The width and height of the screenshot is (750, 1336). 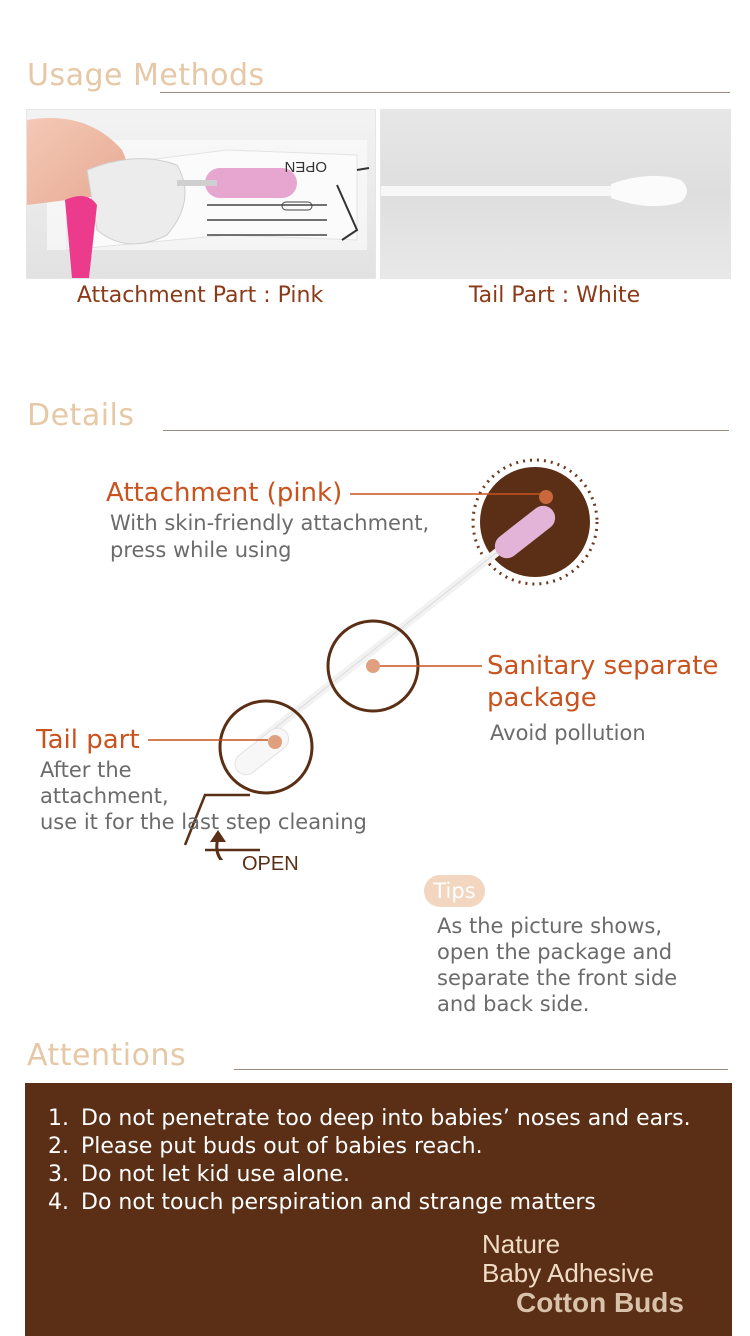 I want to click on attachment-heading: Attachment (pink), so click(x=224, y=493).